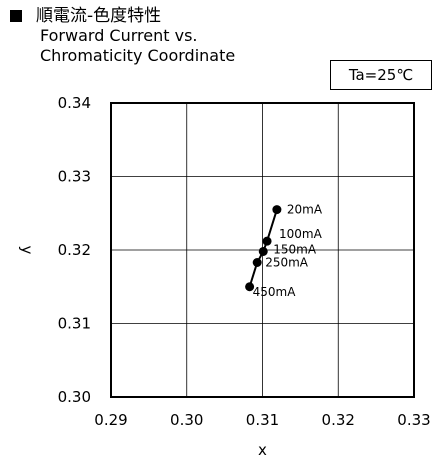 The width and height of the screenshot is (448, 461). I want to click on x-tick-label: 0.33, so click(413, 420).